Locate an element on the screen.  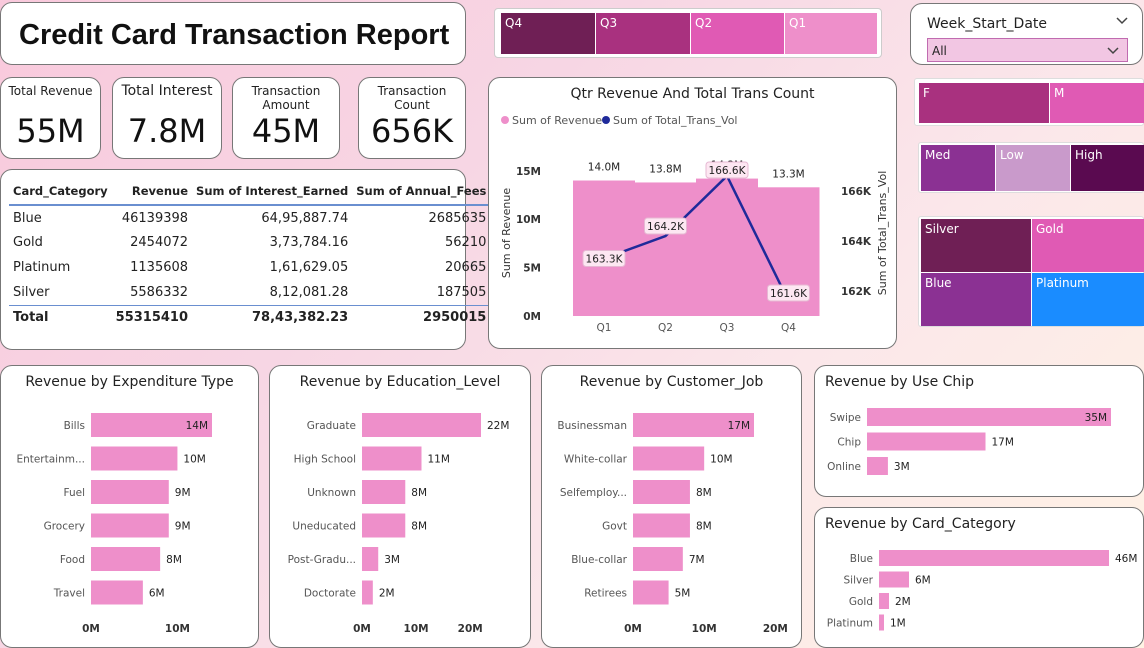
quarter-tile-q3: Q3 is located at coordinates (643, 33).